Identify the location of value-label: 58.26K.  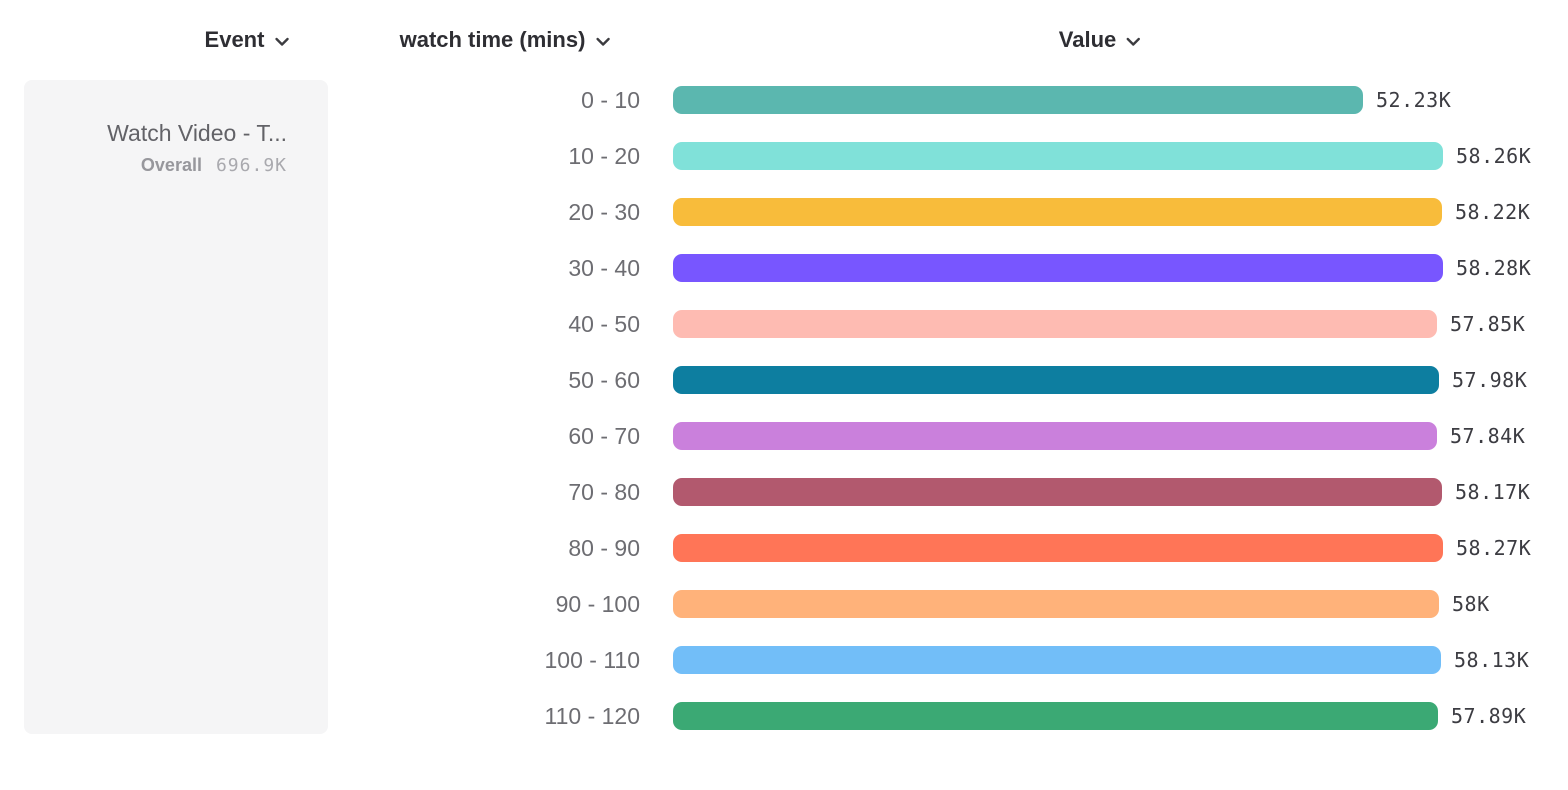
(1494, 156).